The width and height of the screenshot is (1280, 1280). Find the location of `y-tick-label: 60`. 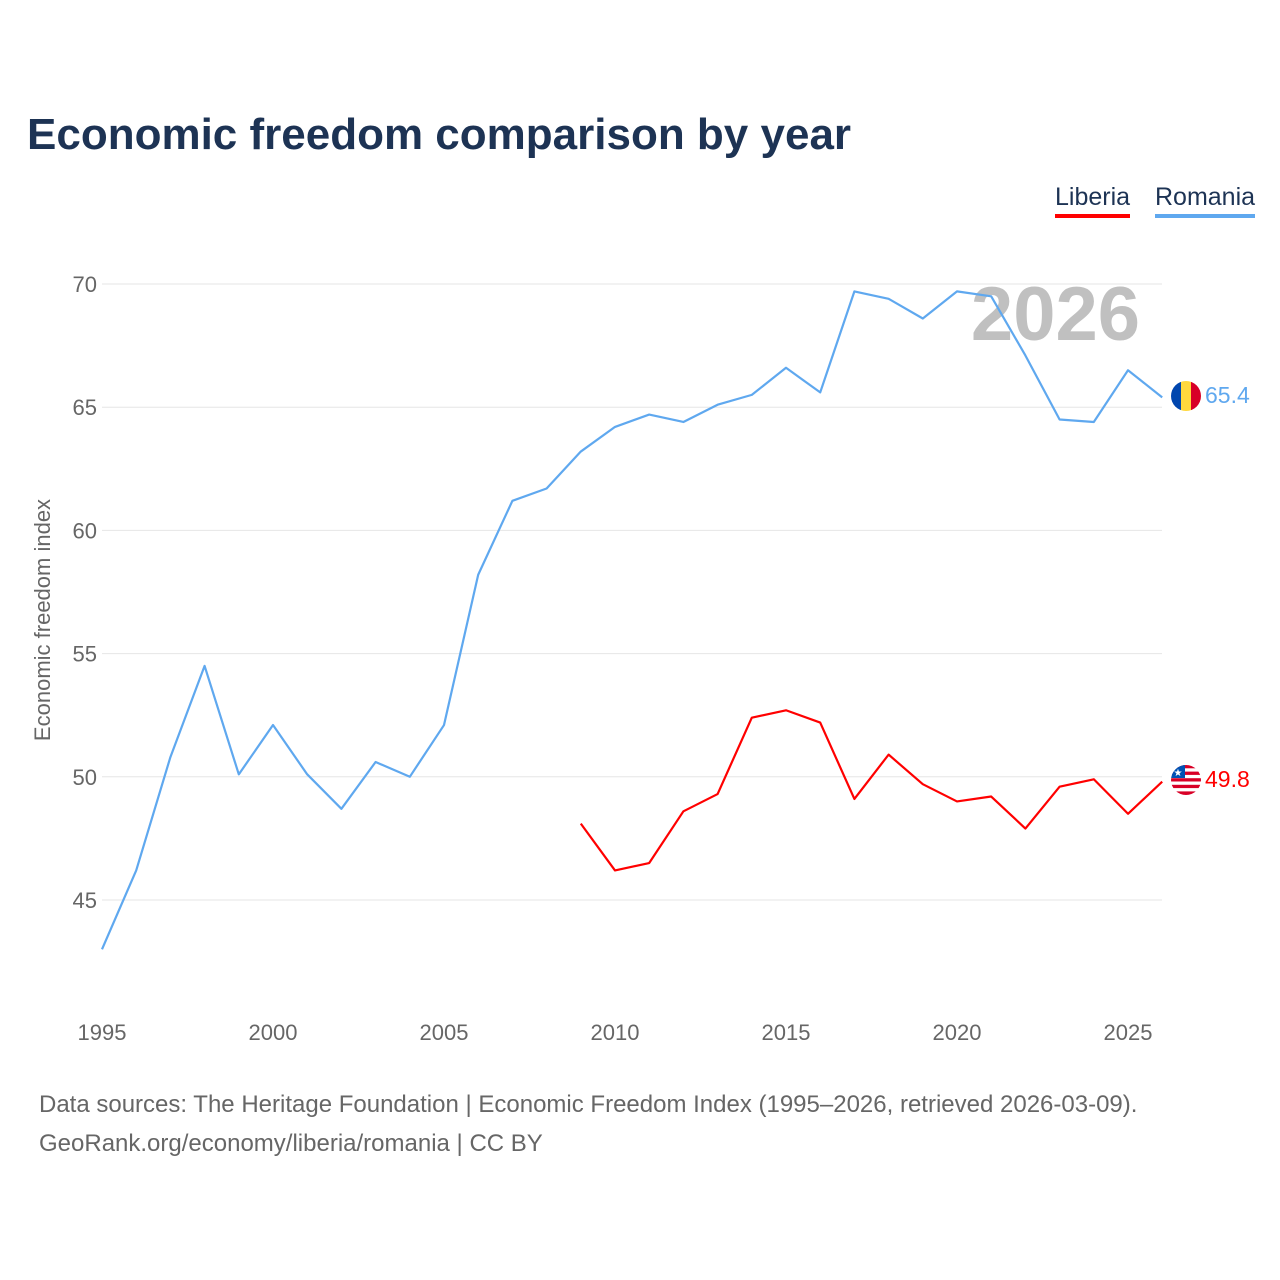

y-tick-label: 60 is located at coordinates (85, 530).